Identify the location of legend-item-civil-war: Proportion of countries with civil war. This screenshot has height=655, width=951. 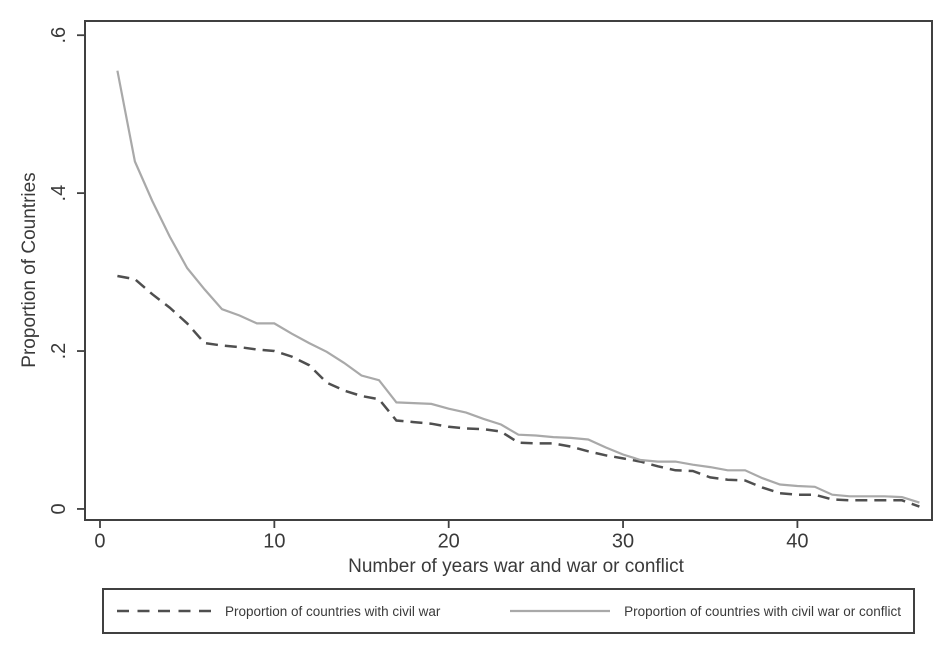
(278, 611).